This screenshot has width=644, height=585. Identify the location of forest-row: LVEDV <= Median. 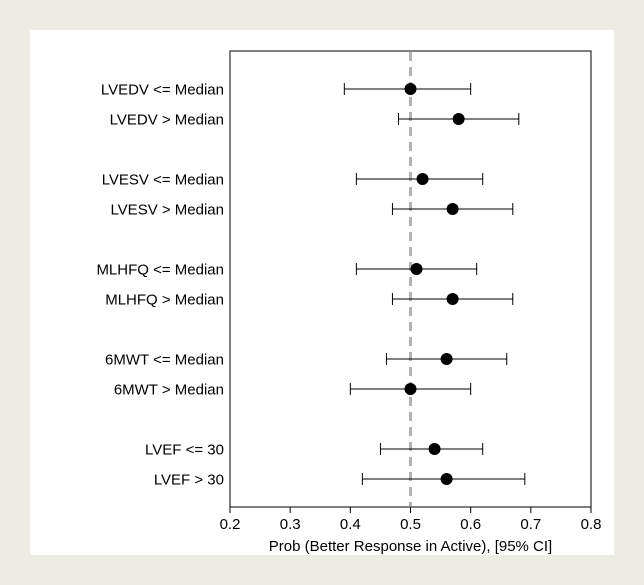
(286, 90).